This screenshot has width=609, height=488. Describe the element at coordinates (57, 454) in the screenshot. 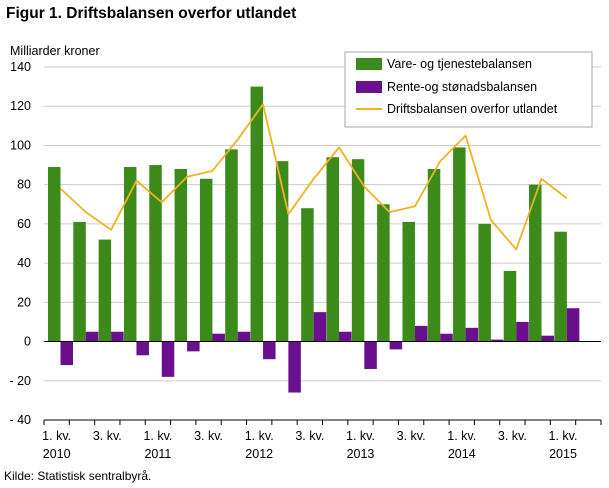

I see `x-tick-label-year: 2010` at that location.